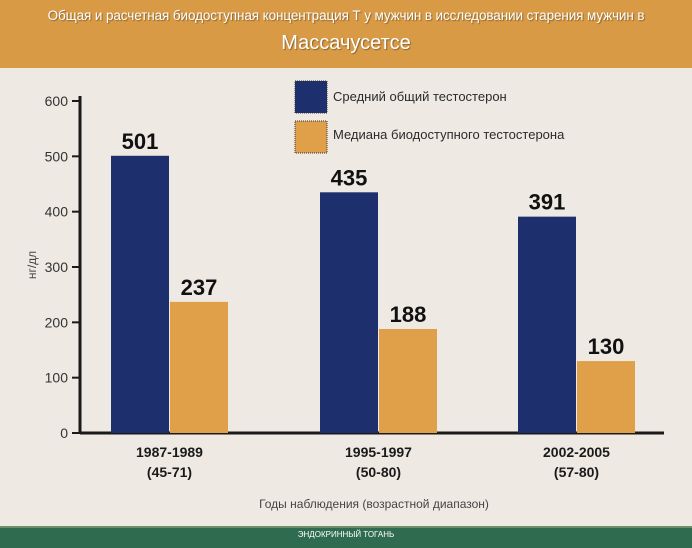 This screenshot has height=548, width=692. I want to click on chart-title-line2: Массачусетсе, so click(346, 43).